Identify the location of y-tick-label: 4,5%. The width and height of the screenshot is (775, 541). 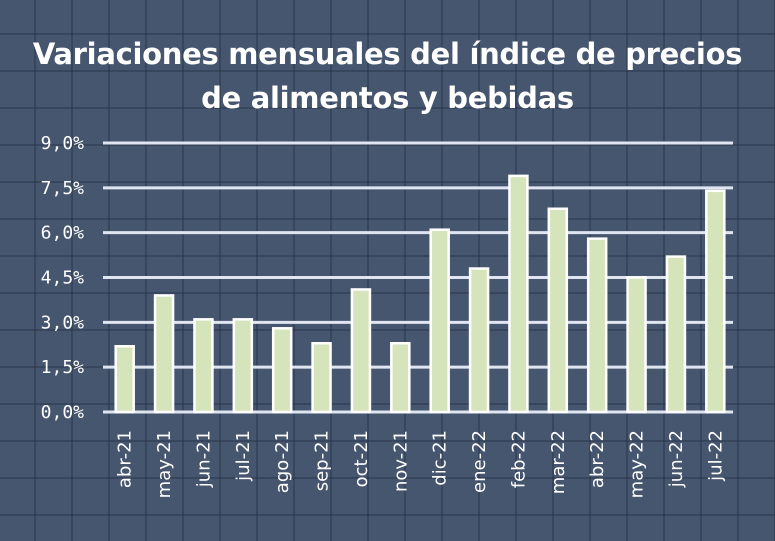
(63, 278).